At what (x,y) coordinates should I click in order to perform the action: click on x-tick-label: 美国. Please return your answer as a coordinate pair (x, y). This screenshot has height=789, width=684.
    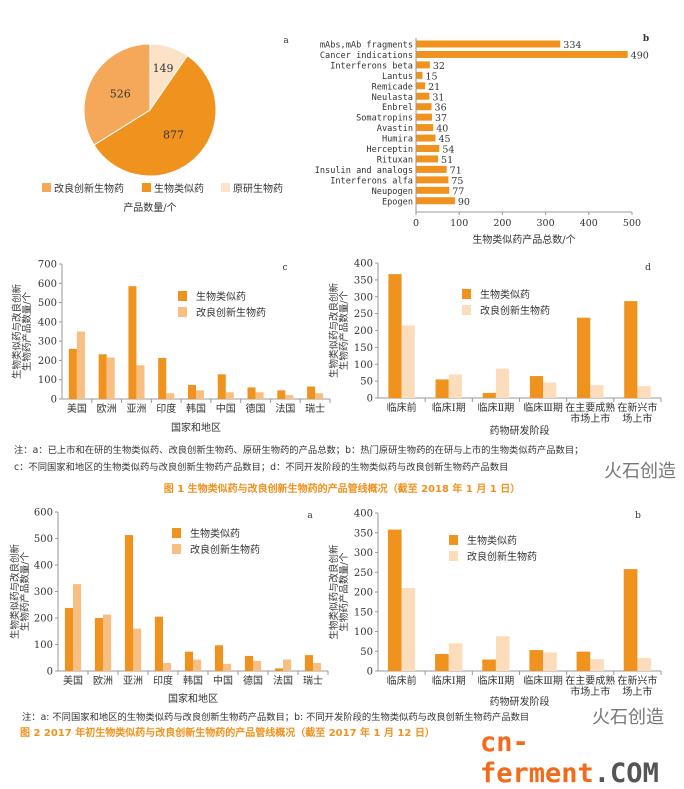
    Looking at the image, I should click on (73, 680).